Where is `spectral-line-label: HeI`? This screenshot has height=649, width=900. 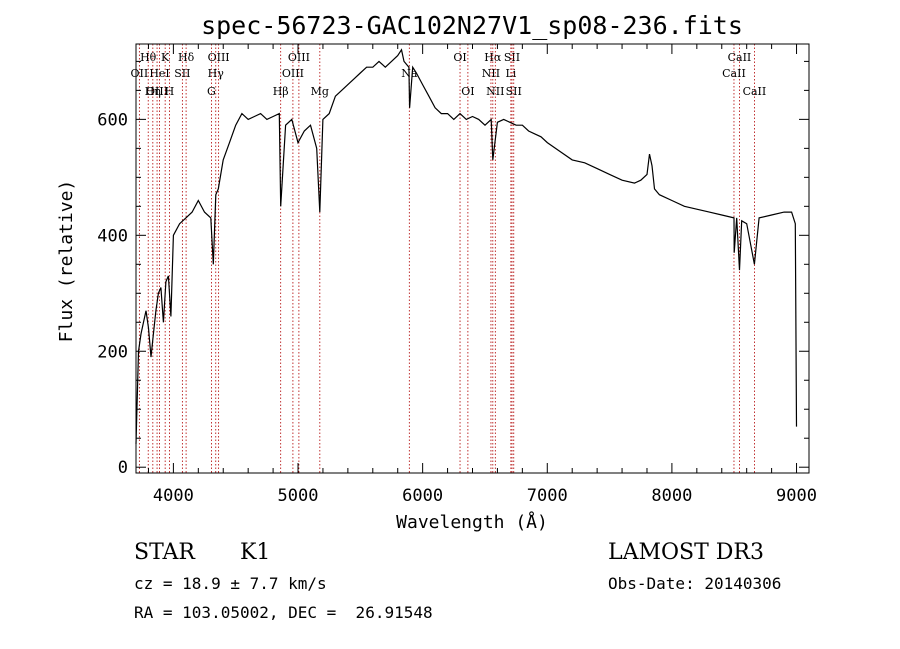 spectral-line-label: HeI is located at coordinates (159, 73).